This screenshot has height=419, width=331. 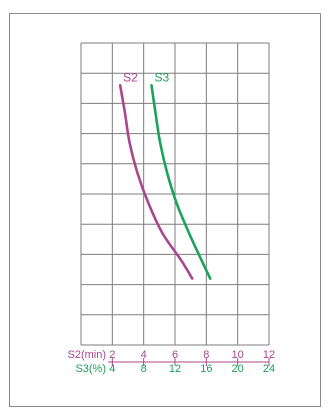 I want to click on tick-label-s3: 16, so click(x=206, y=369).